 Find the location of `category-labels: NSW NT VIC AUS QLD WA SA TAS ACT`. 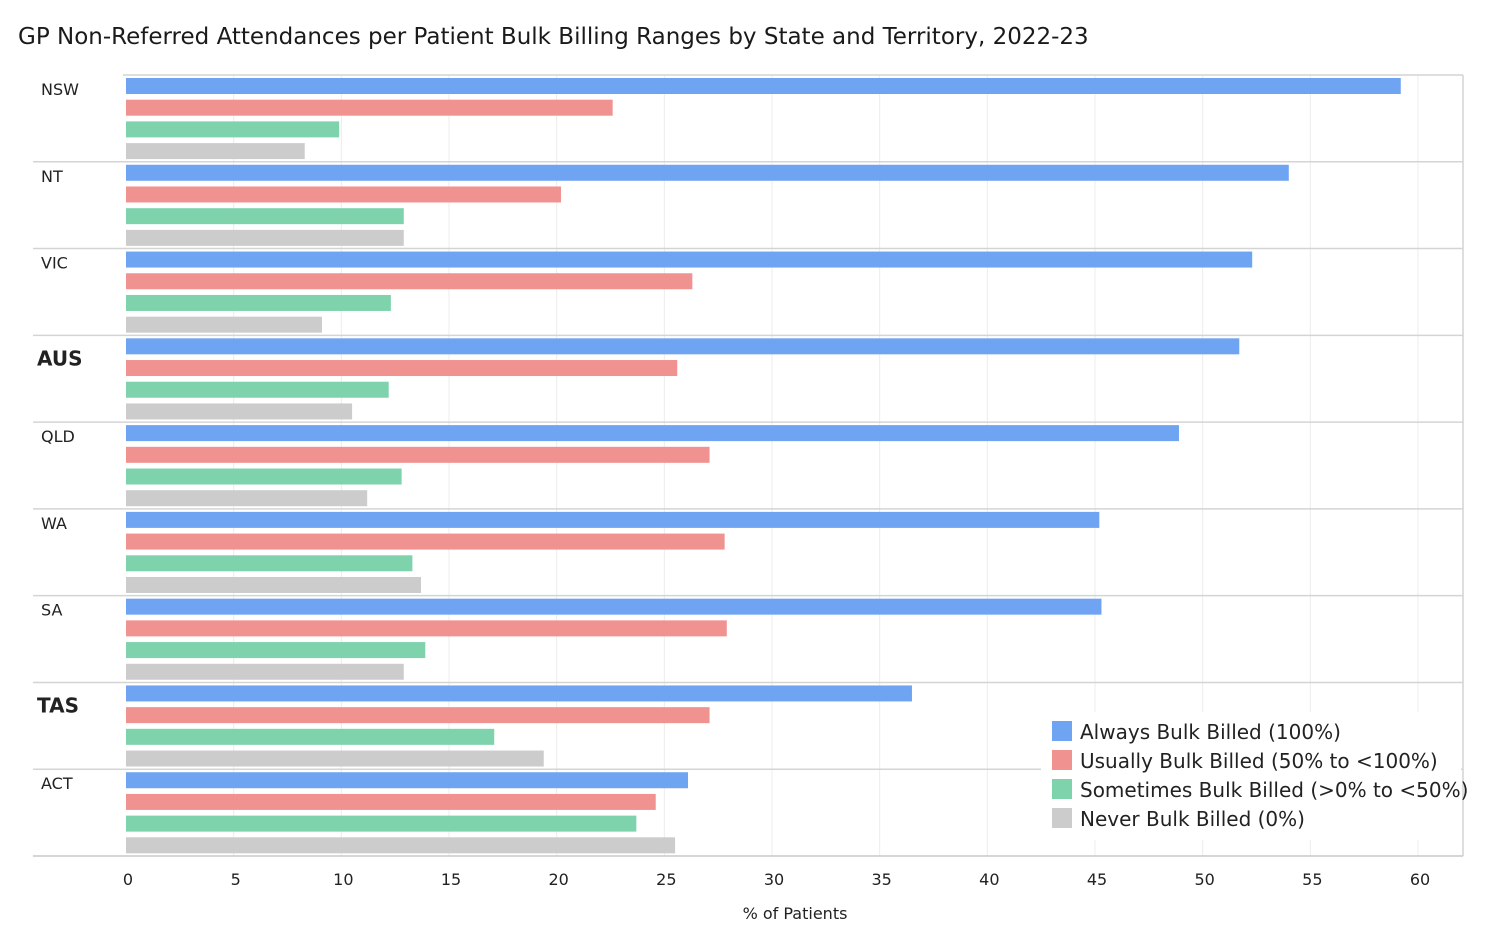

category-labels: NSW NT VIC AUS QLD WA SA TAS ACT is located at coordinates (60, 436).